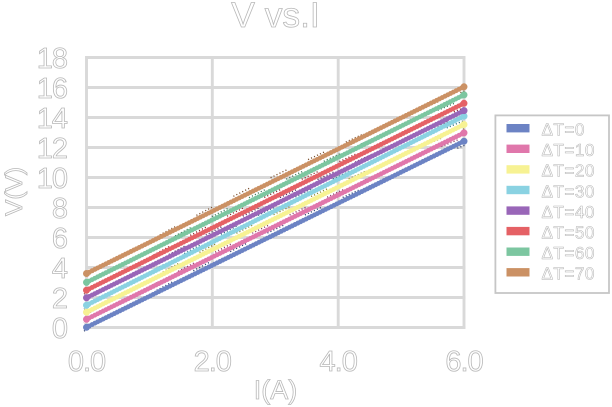  Describe the element at coordinates (59, 299) in the screenshot. I see `svg-text: 2` at that location.